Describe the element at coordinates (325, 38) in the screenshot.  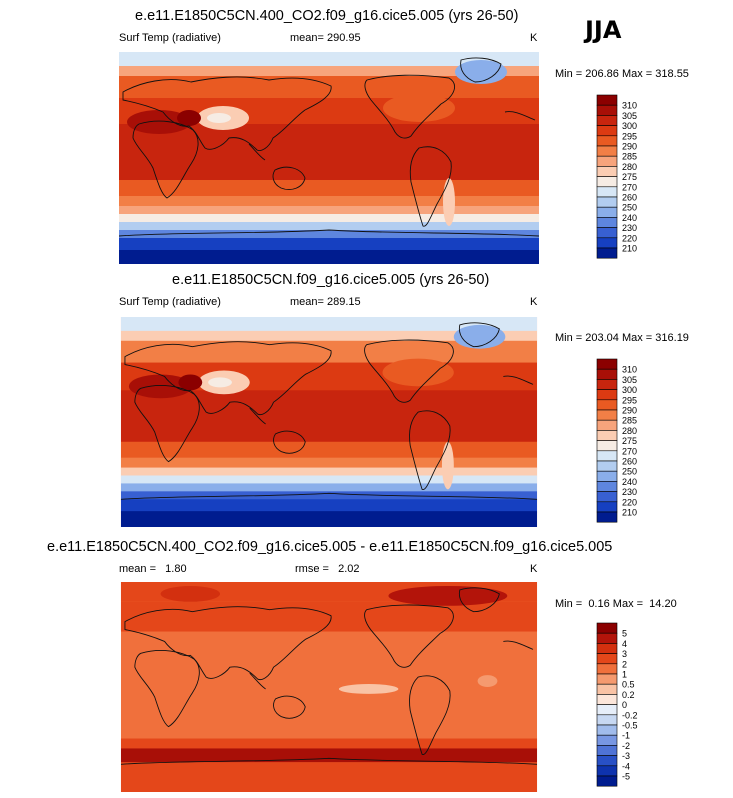
I see `panel1-mean-label: mean= 290.95` at that location.